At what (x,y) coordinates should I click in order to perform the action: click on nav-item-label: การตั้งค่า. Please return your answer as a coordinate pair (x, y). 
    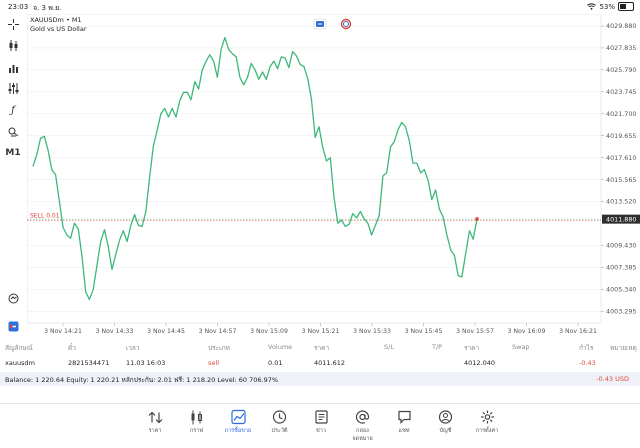
    Looking at the image, I should click on (487, 431).